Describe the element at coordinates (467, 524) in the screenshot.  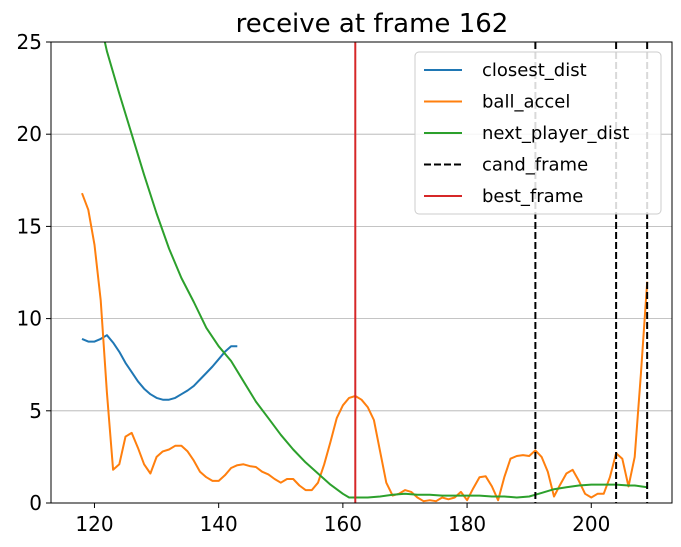
I see `x-tick-label-180: 180` at that location.